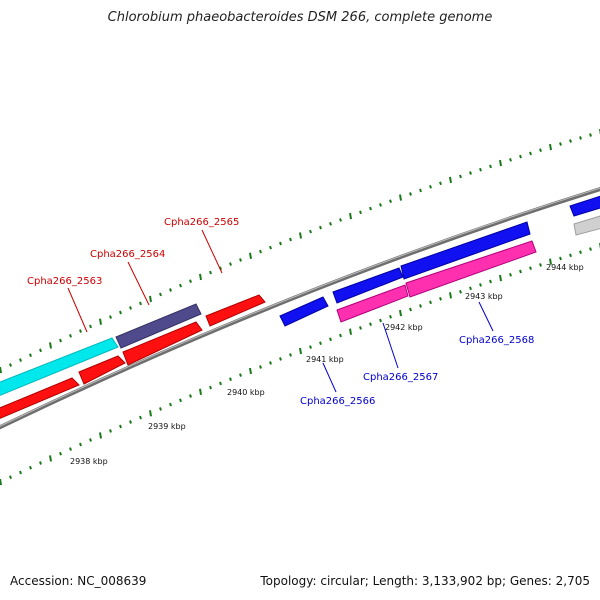 This screenshot has width=600, height=600. What do you see at coordinates (584, 205) in the screenshot?
I see `gene-blue-edge` at bounding box center [584, 205].